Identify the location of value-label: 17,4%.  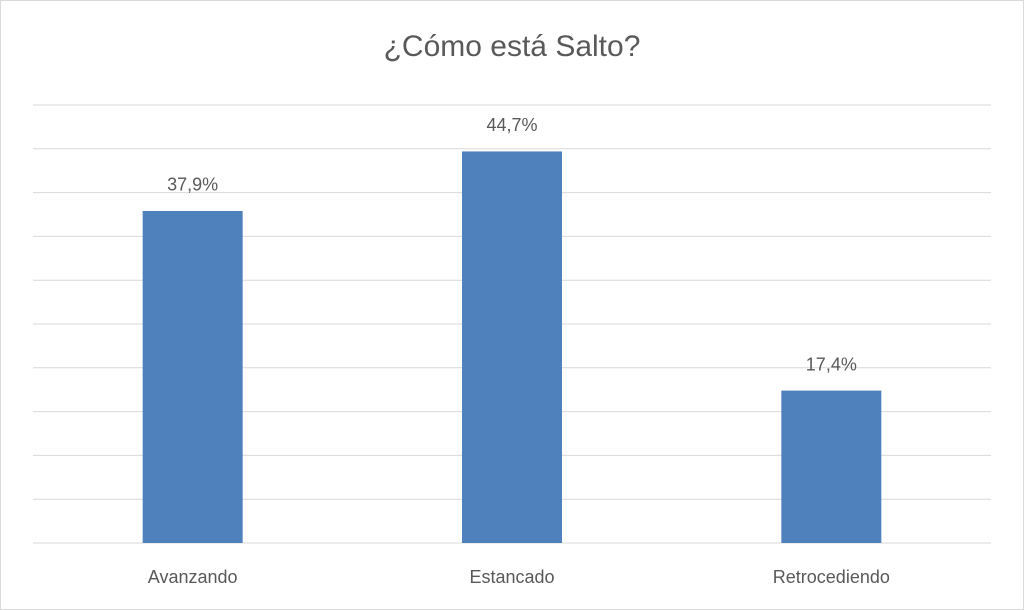
(831, 364).